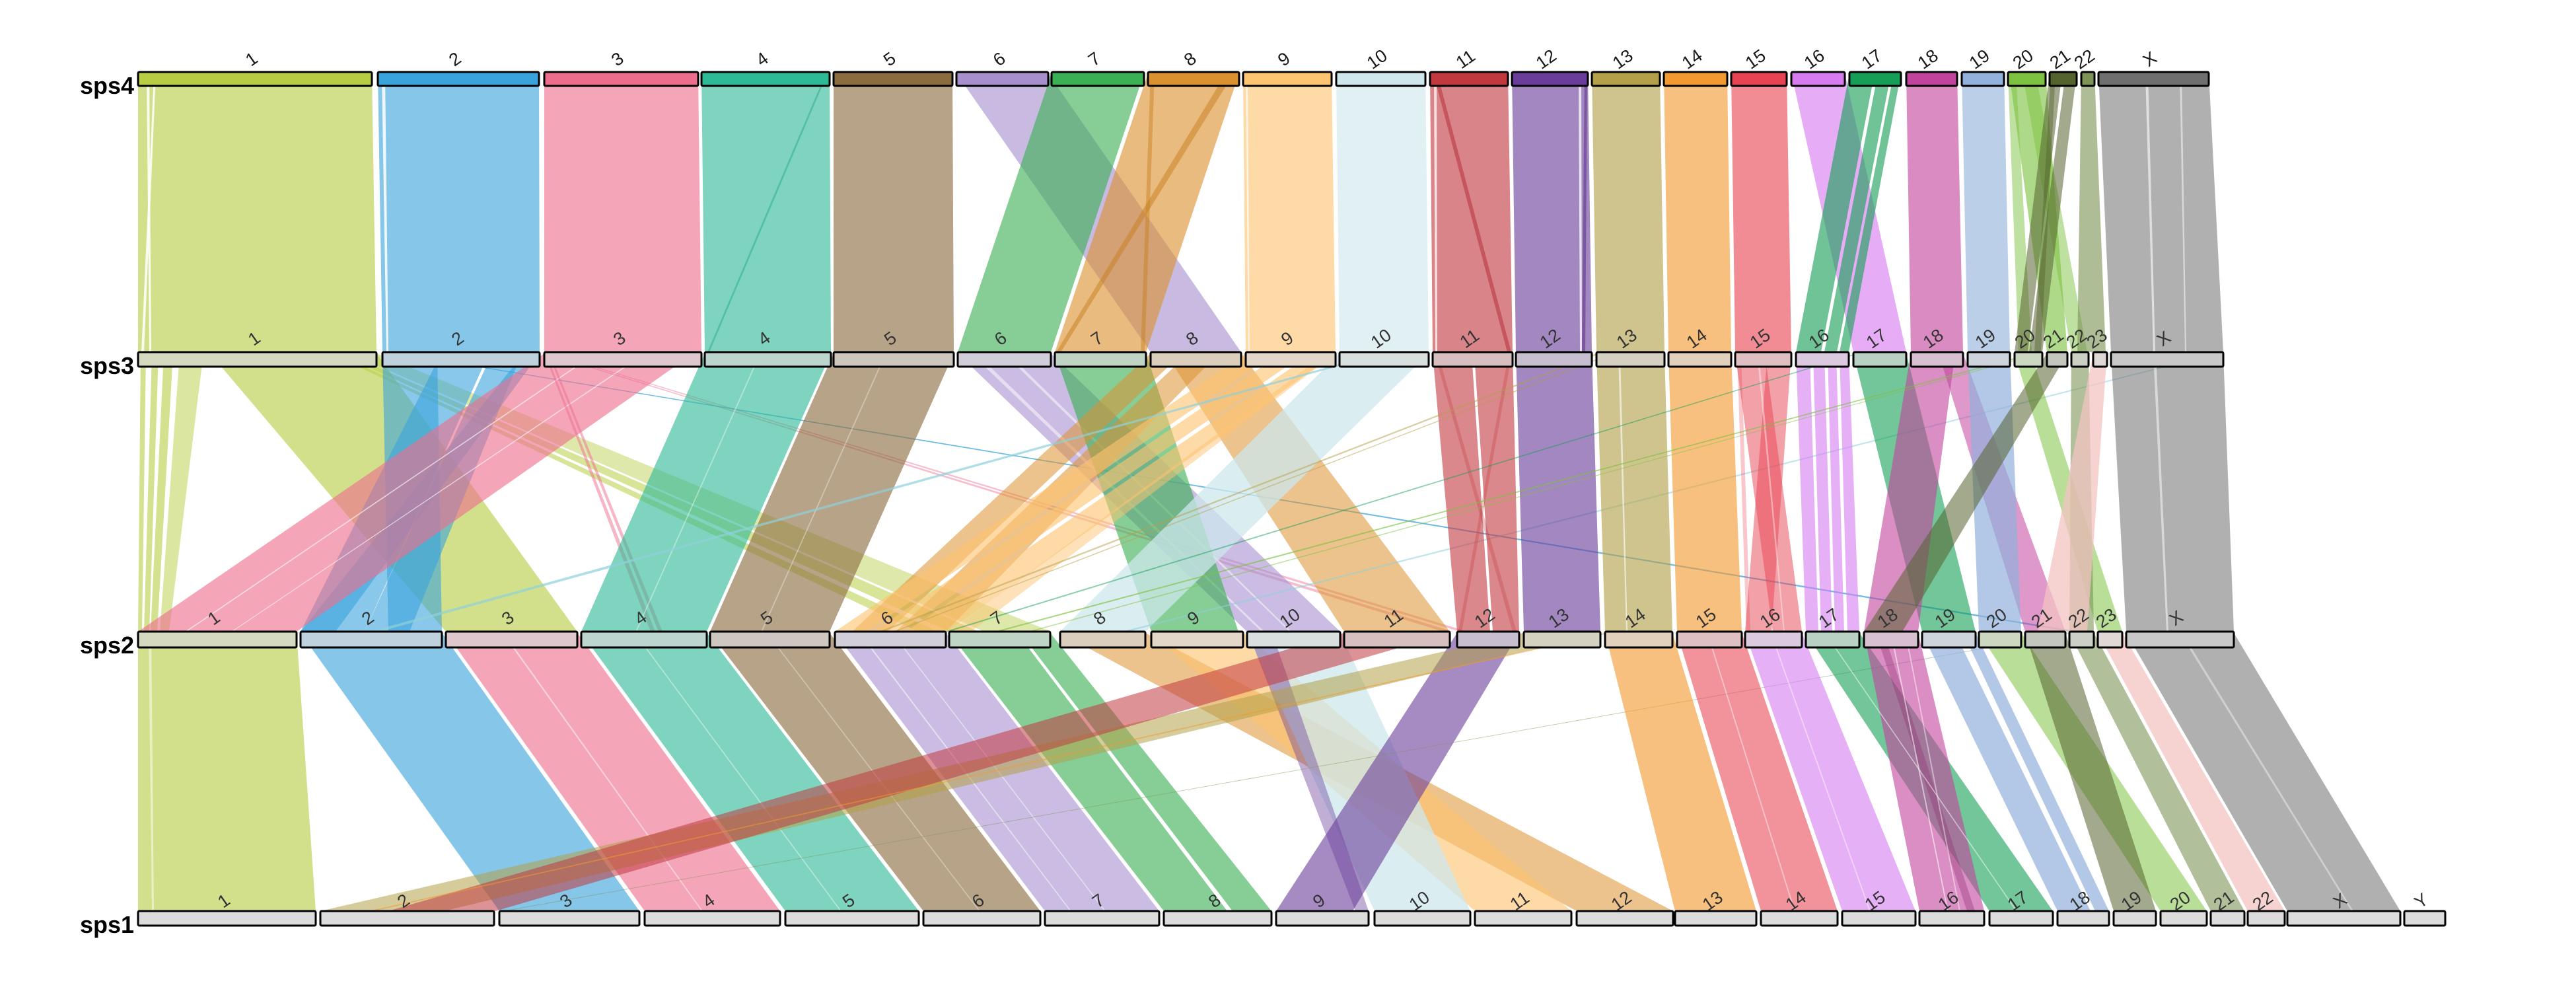  What do you see at coordinates (107, 645) in the screenshot?
I see `svg-text: sps2` at bounding box center [107, 645].